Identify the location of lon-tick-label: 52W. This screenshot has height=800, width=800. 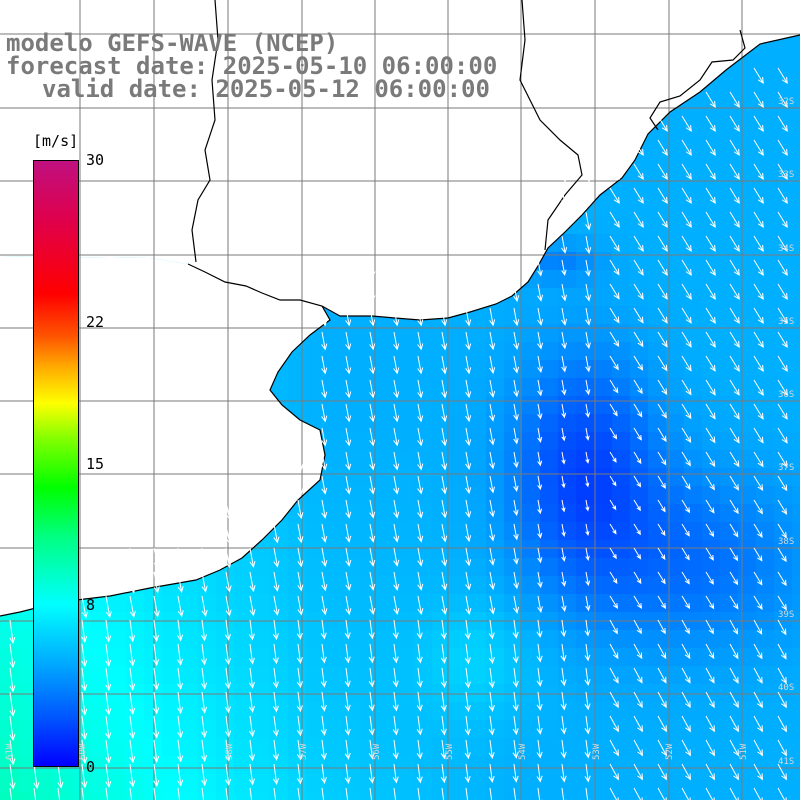
(670, 751).